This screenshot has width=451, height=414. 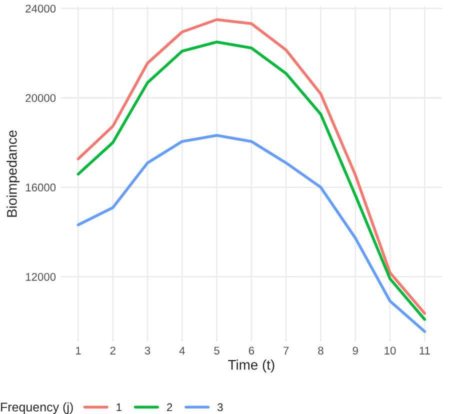 What do you see at coordinates (37, 408) in the screenshot?
I see `legend-title: Frequency (j)` at bounding box center [37, 408].